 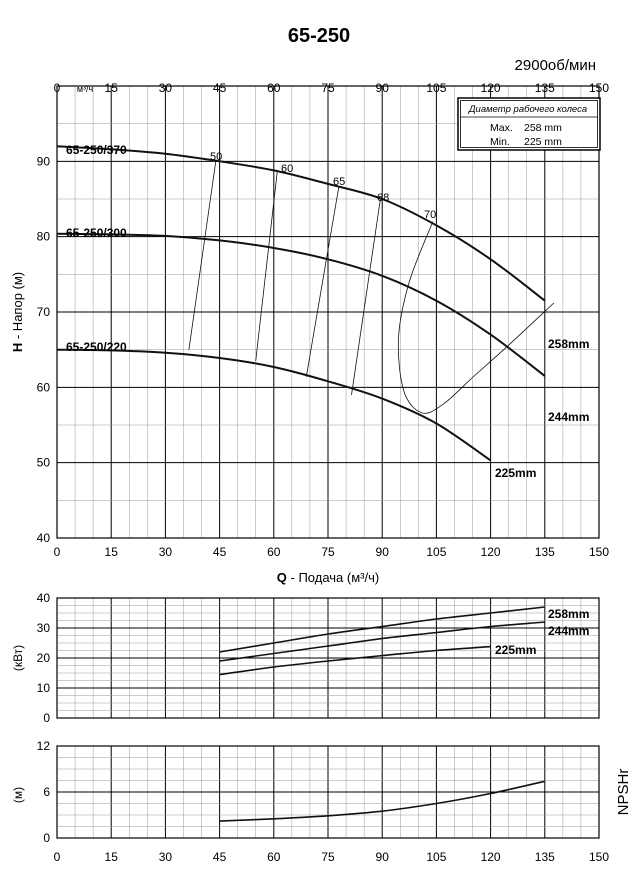 I want to click on power-axis-title: (кВт), so click(x=18, y=658).